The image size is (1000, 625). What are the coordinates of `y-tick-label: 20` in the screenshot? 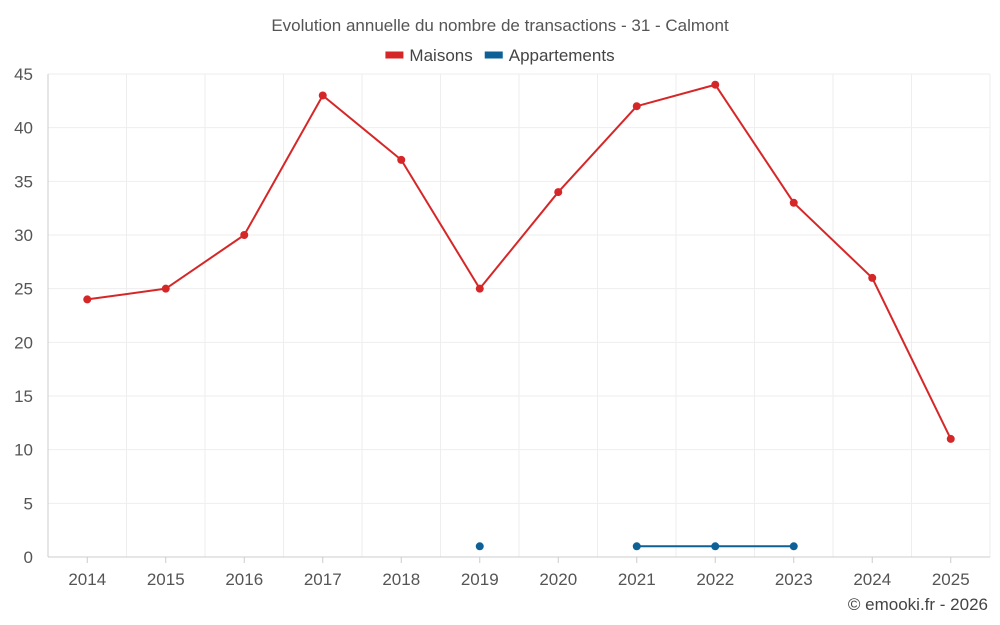 It's located at (23, 342).